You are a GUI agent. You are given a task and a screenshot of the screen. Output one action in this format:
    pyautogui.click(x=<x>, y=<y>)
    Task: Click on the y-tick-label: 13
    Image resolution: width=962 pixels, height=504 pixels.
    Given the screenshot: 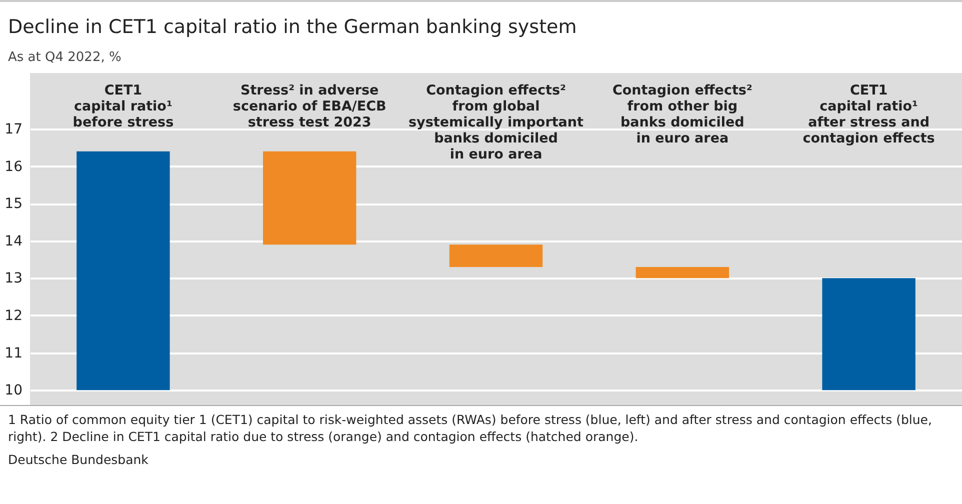 What is the action you would take?
    pyautogui.click(x=13, y=278)
    